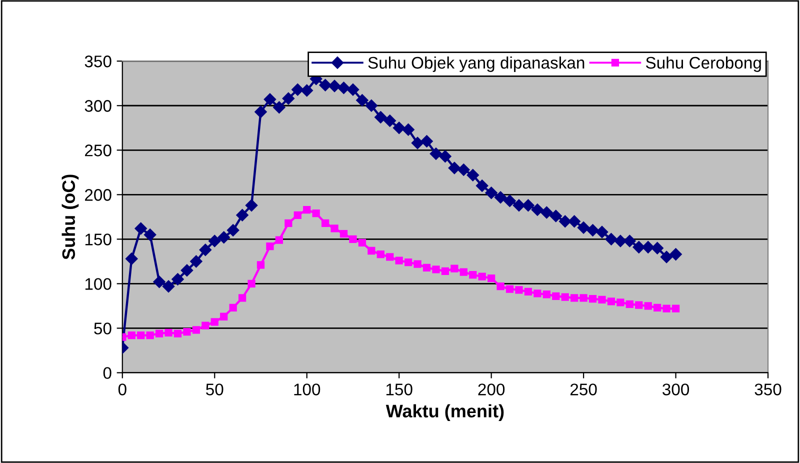  What do you see at coordinates (107, 373) in the screenshot?
I see `y-tick-label: 0` at bounding box center [107, 373].